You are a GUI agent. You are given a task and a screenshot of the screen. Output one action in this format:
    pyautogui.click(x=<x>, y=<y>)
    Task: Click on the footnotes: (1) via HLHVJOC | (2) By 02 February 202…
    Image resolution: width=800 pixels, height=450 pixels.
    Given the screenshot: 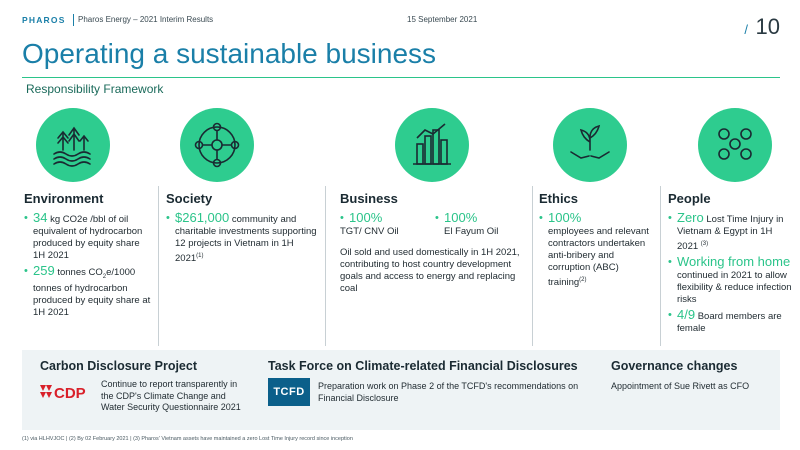 What is the action you would take?
    pyautogui.click(x=187, y=439)
    